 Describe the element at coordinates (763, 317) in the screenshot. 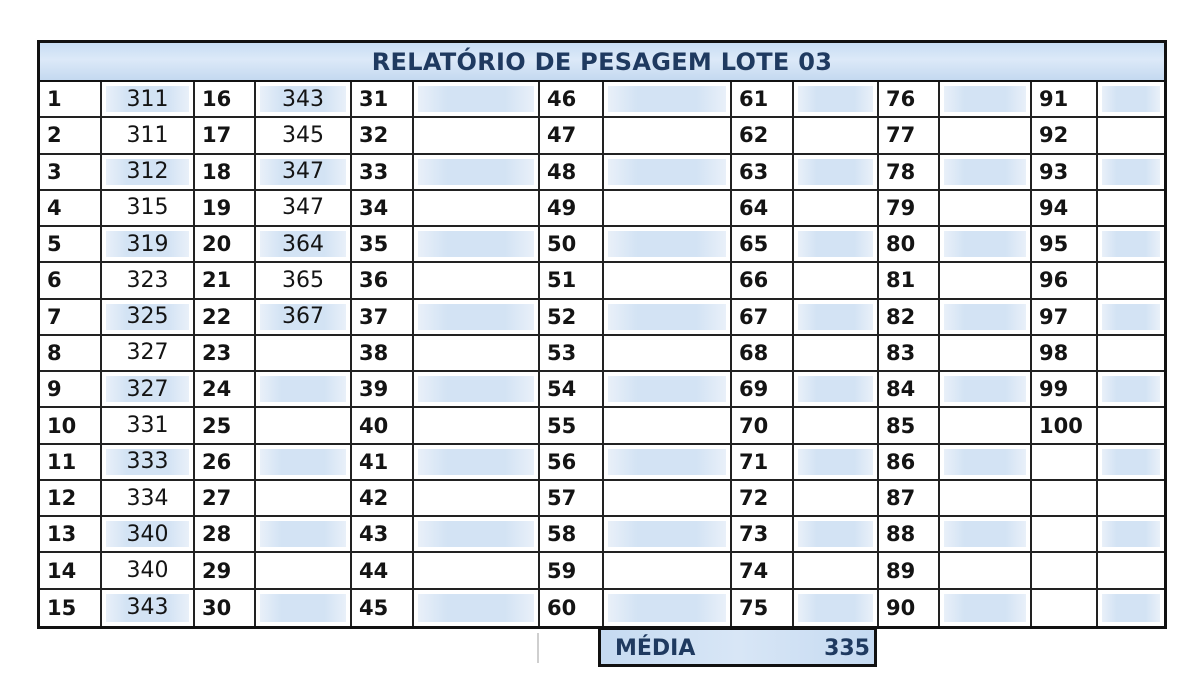

I see `entry-number: 67` at that location.